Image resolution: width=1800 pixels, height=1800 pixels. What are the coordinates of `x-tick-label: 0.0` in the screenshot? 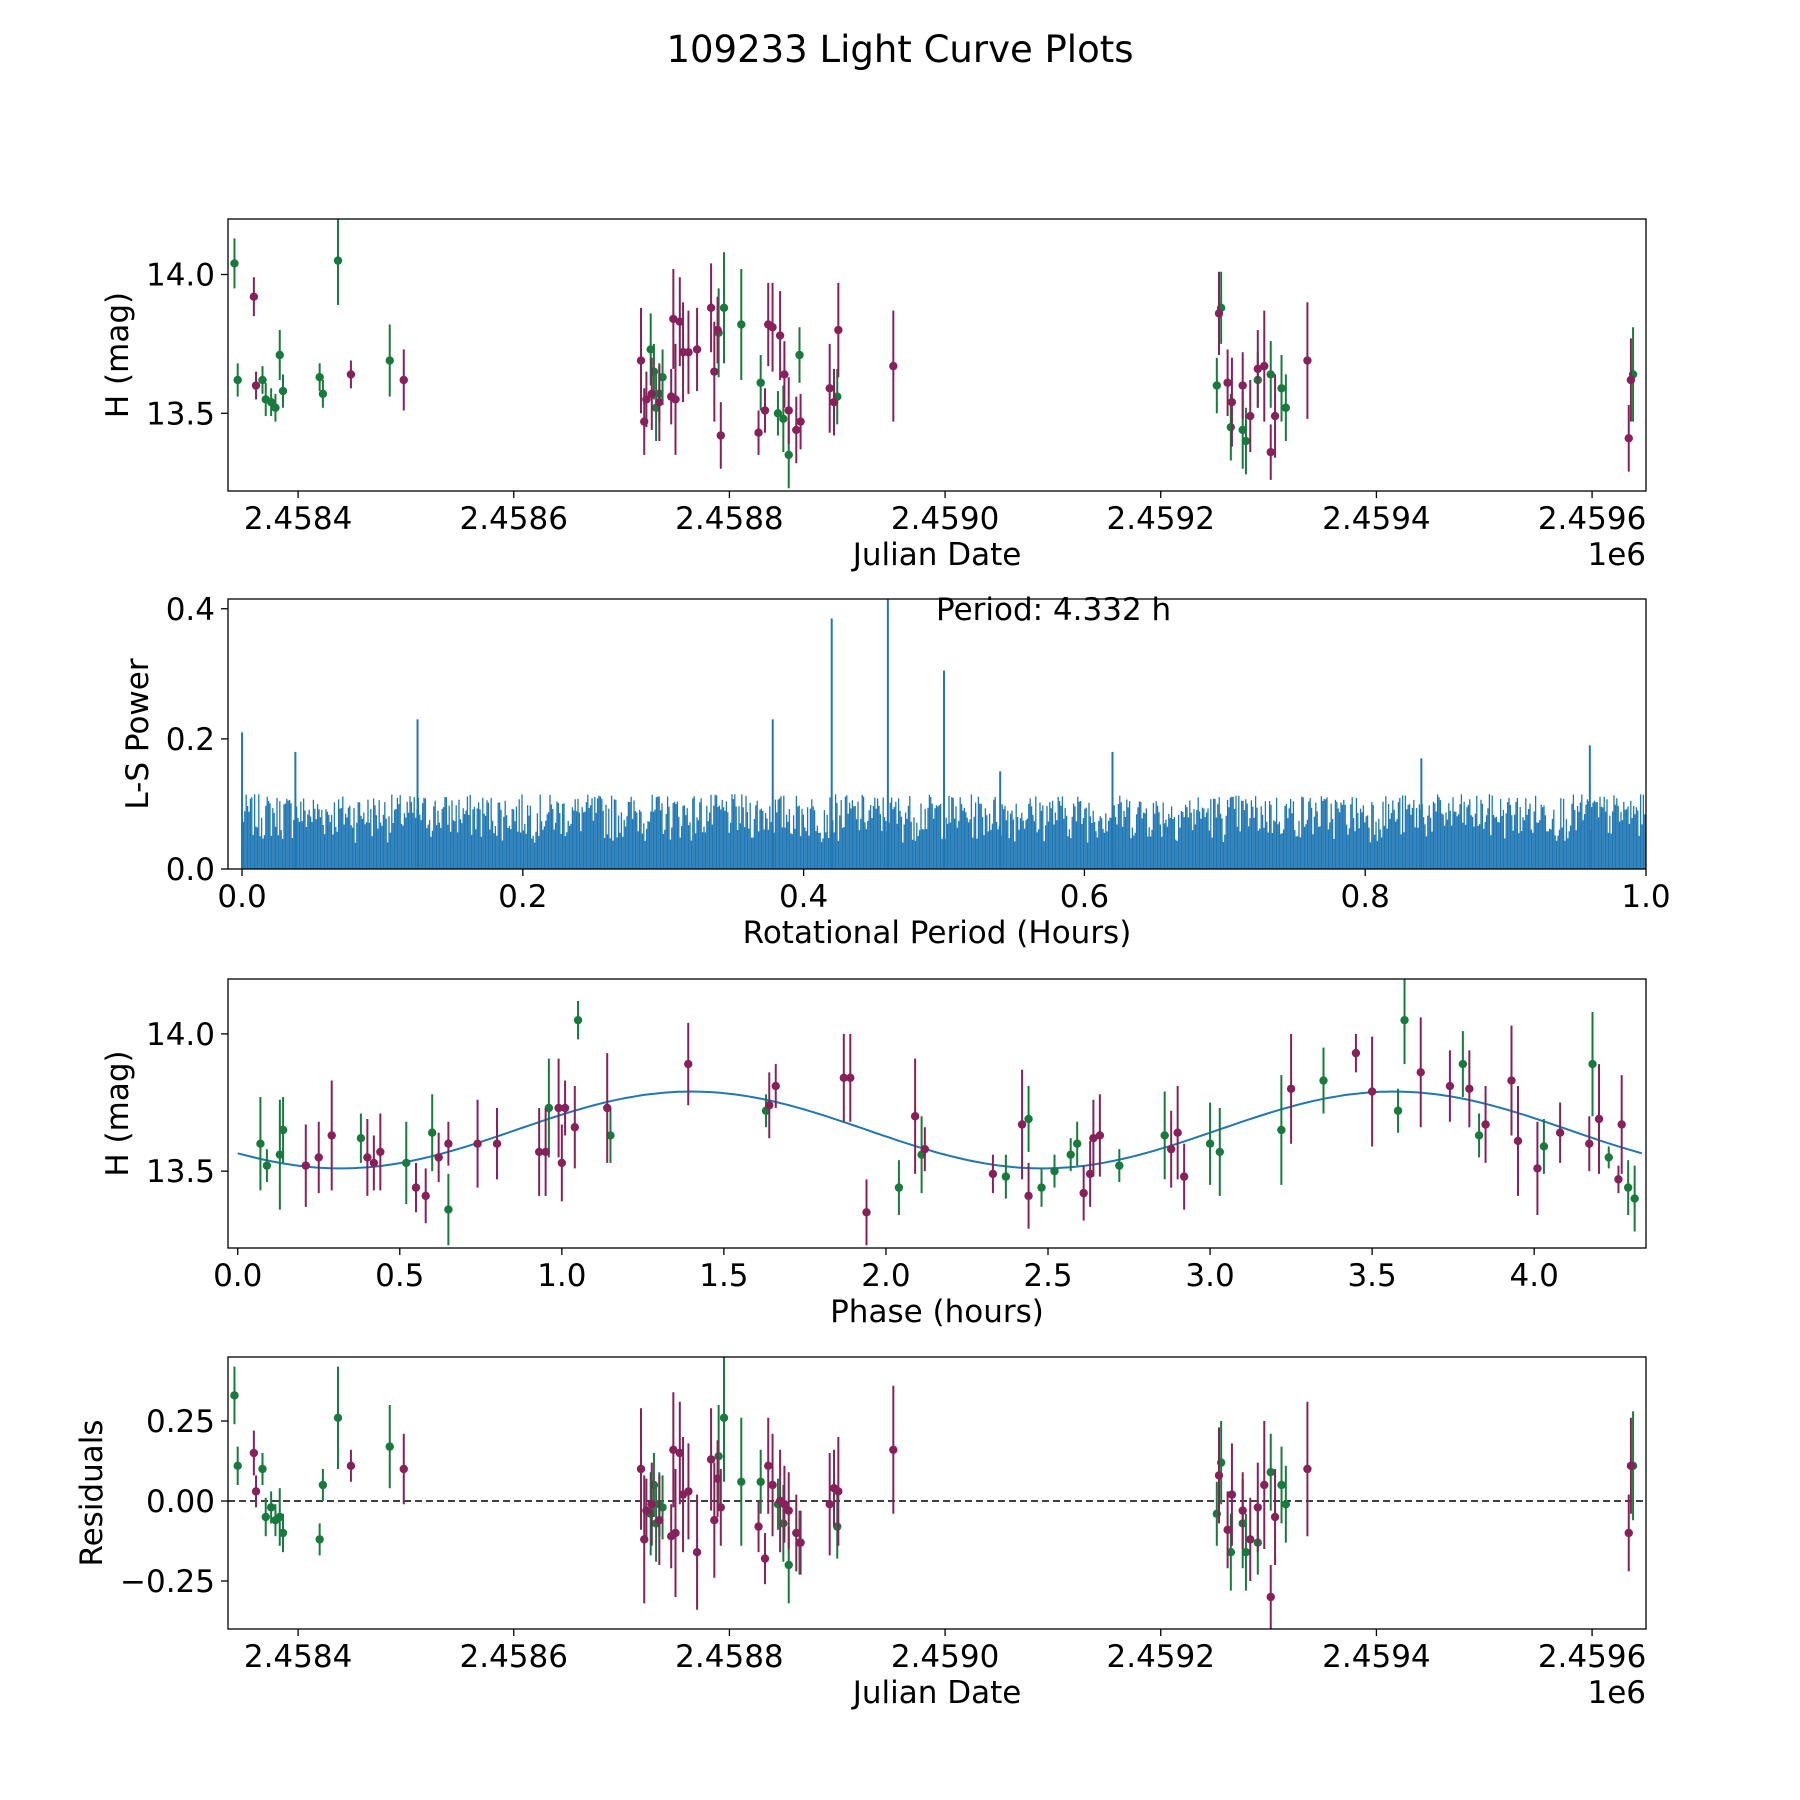 It's located at (241, 897).